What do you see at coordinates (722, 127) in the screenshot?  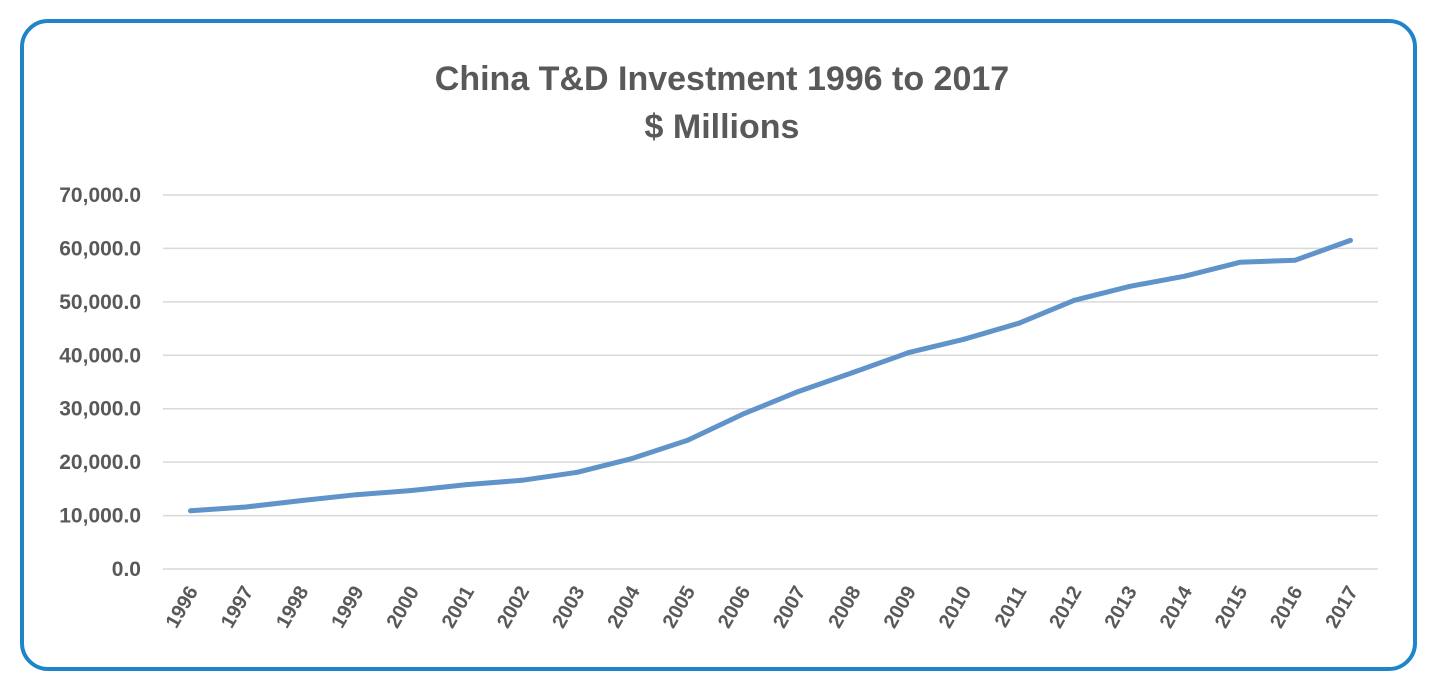 I see `chart-subtitle: $ Millions` at bounding box center [722, 127].